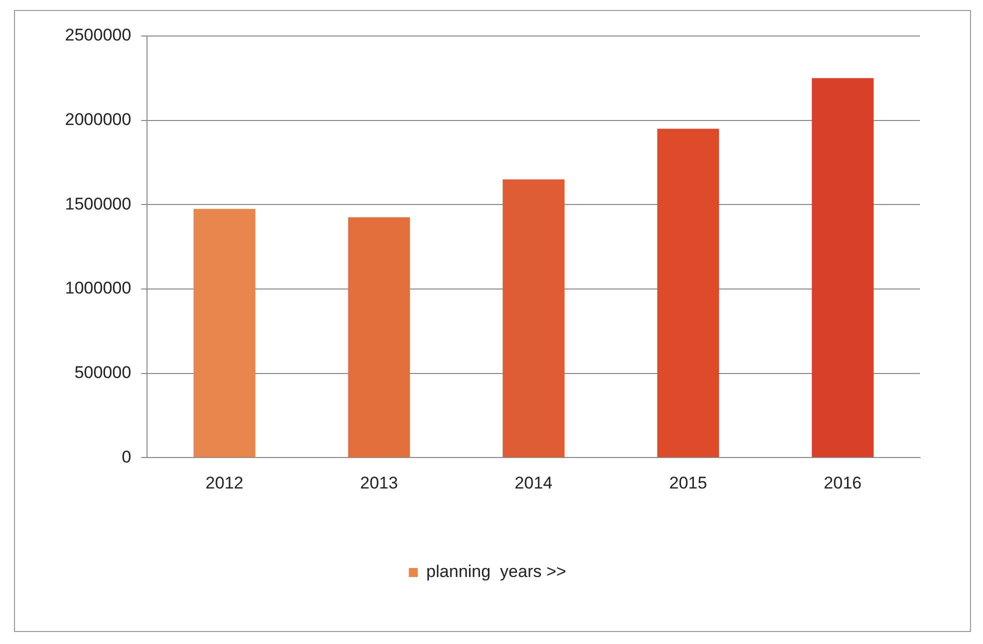 The image size is (983, 644). What do you see at coordinates (379, 482) in the screenshot?
I see `x-tick-label: 2013` at bounding box center [379, 482].